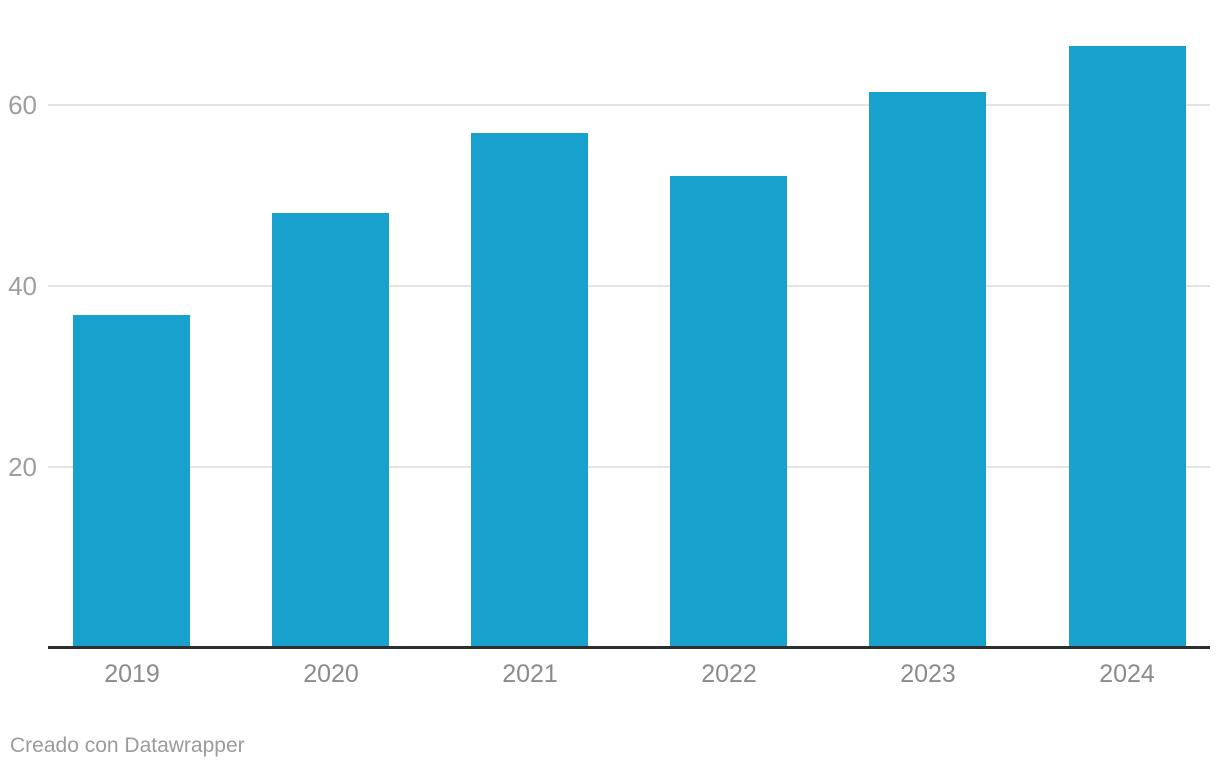 The height and width of the screenshot is (770, 1220). What do you see at coordinates (729, 674) in the screenshot?
I see `x-tick-label: 2022` at bounding box center [729, 674].